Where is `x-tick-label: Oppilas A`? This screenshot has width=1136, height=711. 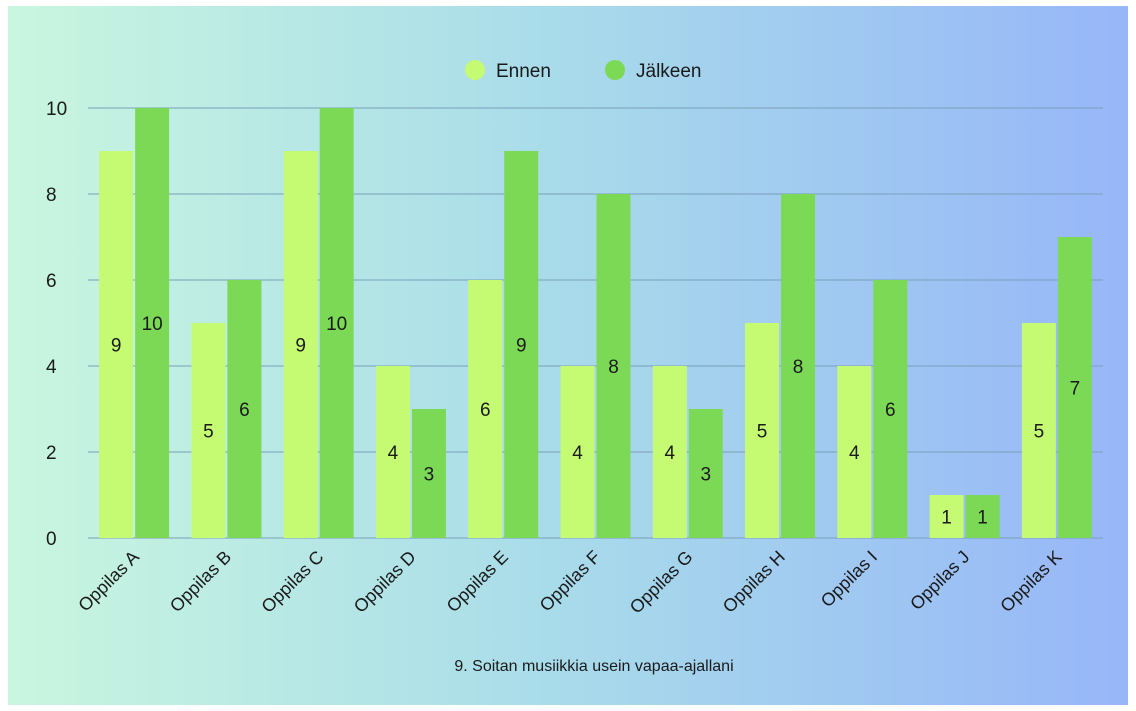
x-tick-label: Oppilas A is located at coordinates (108, 581).